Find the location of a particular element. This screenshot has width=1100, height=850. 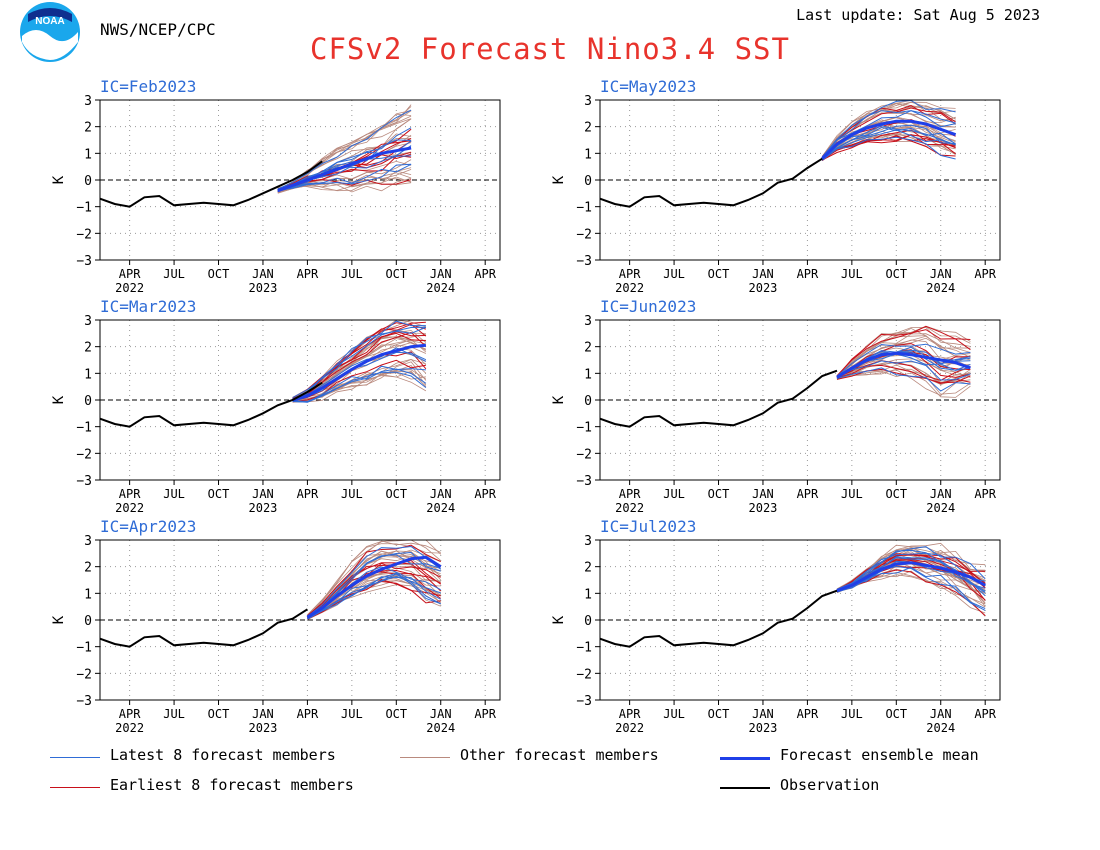

panel-title: IC=Jun2023 is located at coordinates (648, 306).